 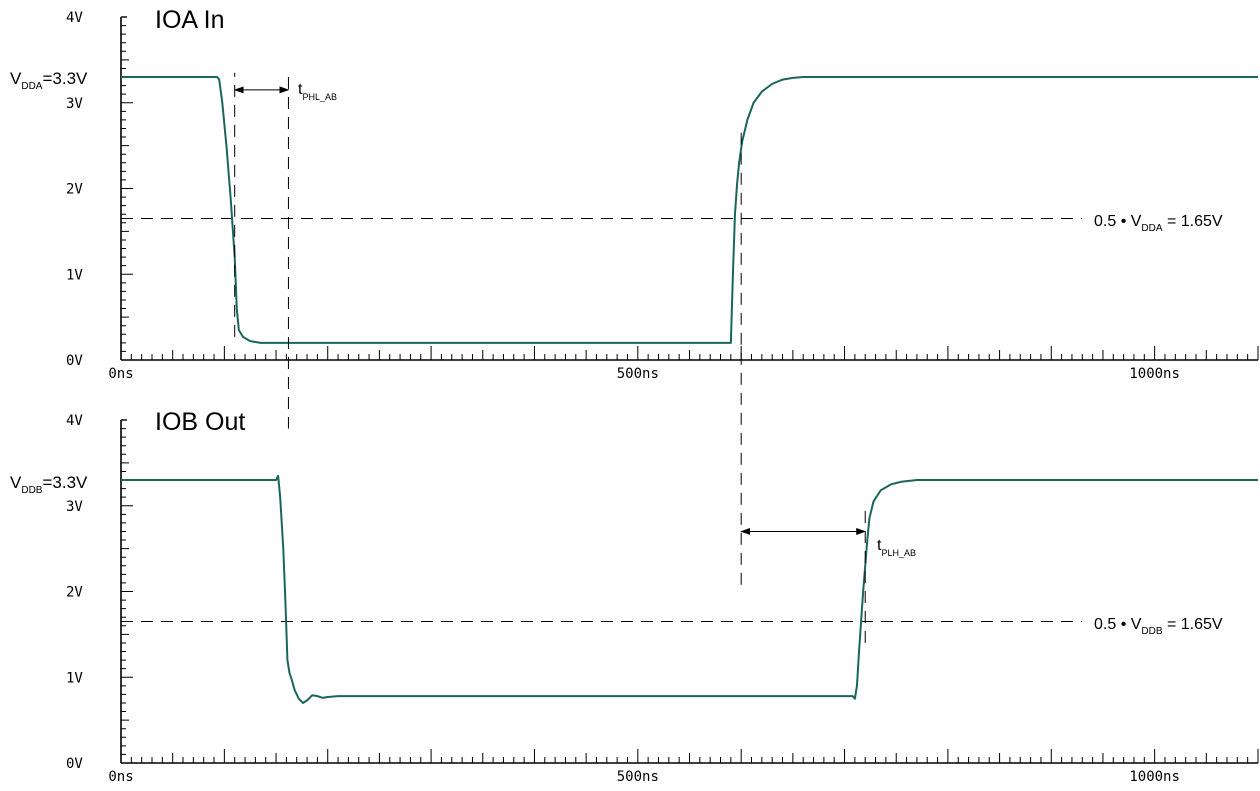 I want to click on threshold-label: 0.5 • VDDB = 1.65V, so click(x=1158, y=626).